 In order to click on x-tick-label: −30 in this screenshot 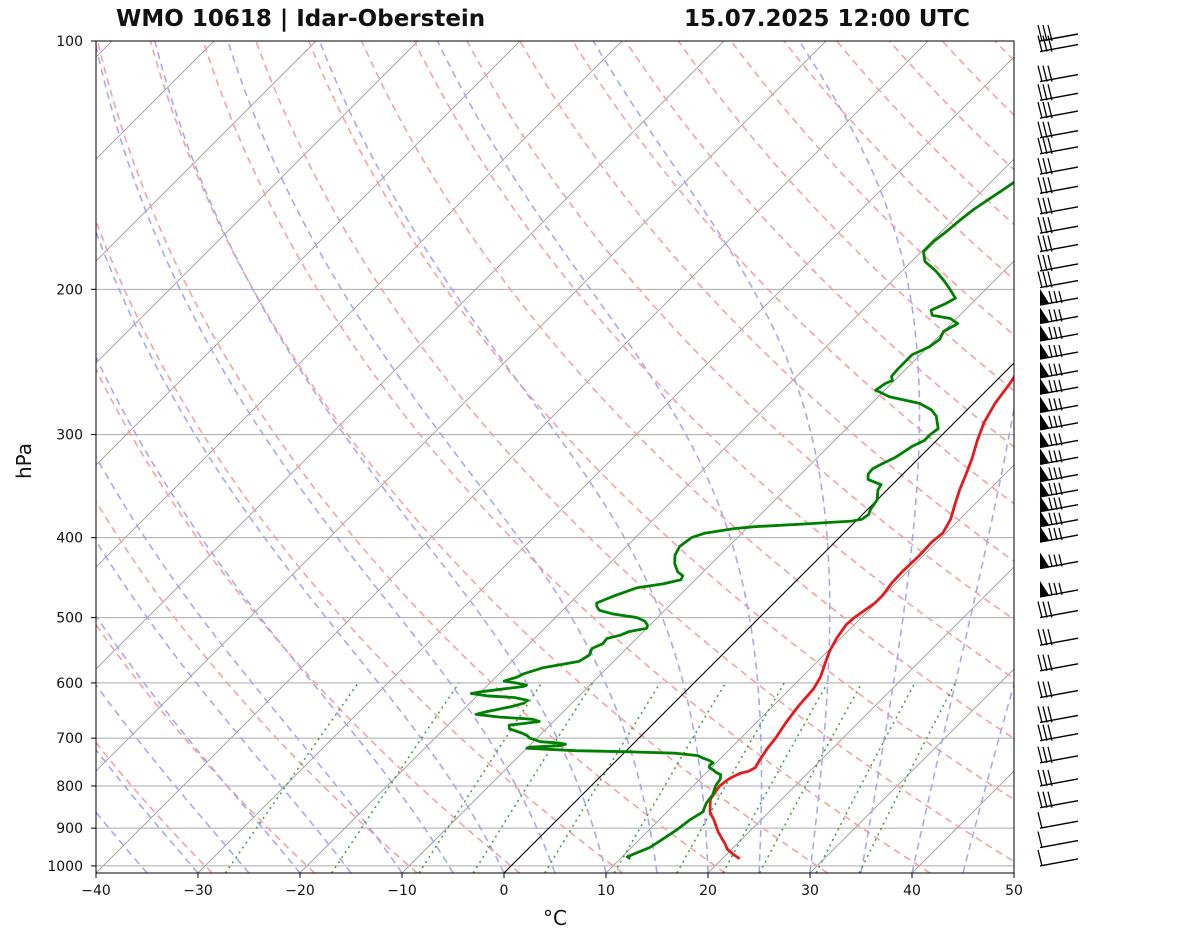, I will do `click(198, 891)`.